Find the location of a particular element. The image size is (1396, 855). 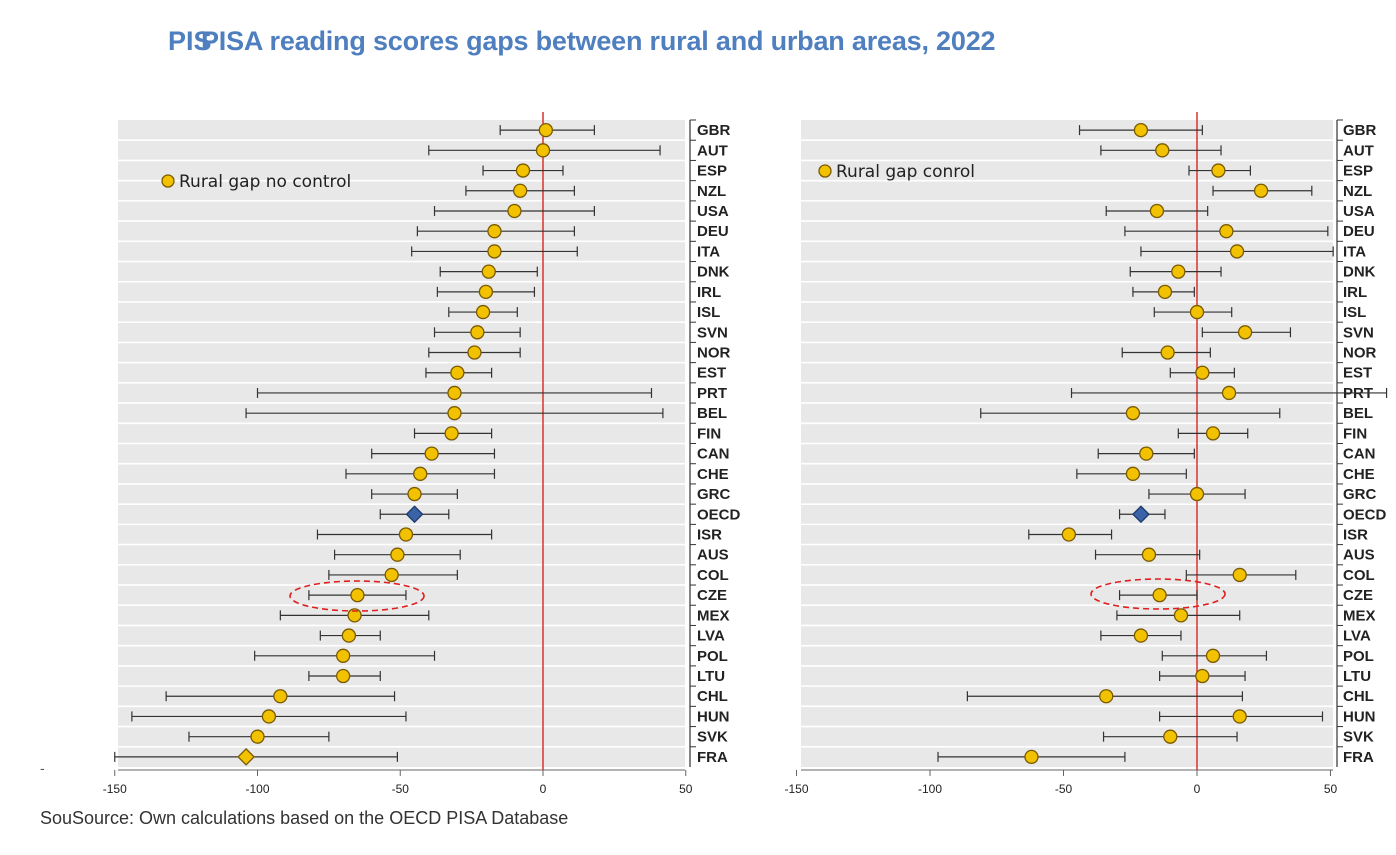

x-tick-label: 50 is located at coordinates (686, 789).